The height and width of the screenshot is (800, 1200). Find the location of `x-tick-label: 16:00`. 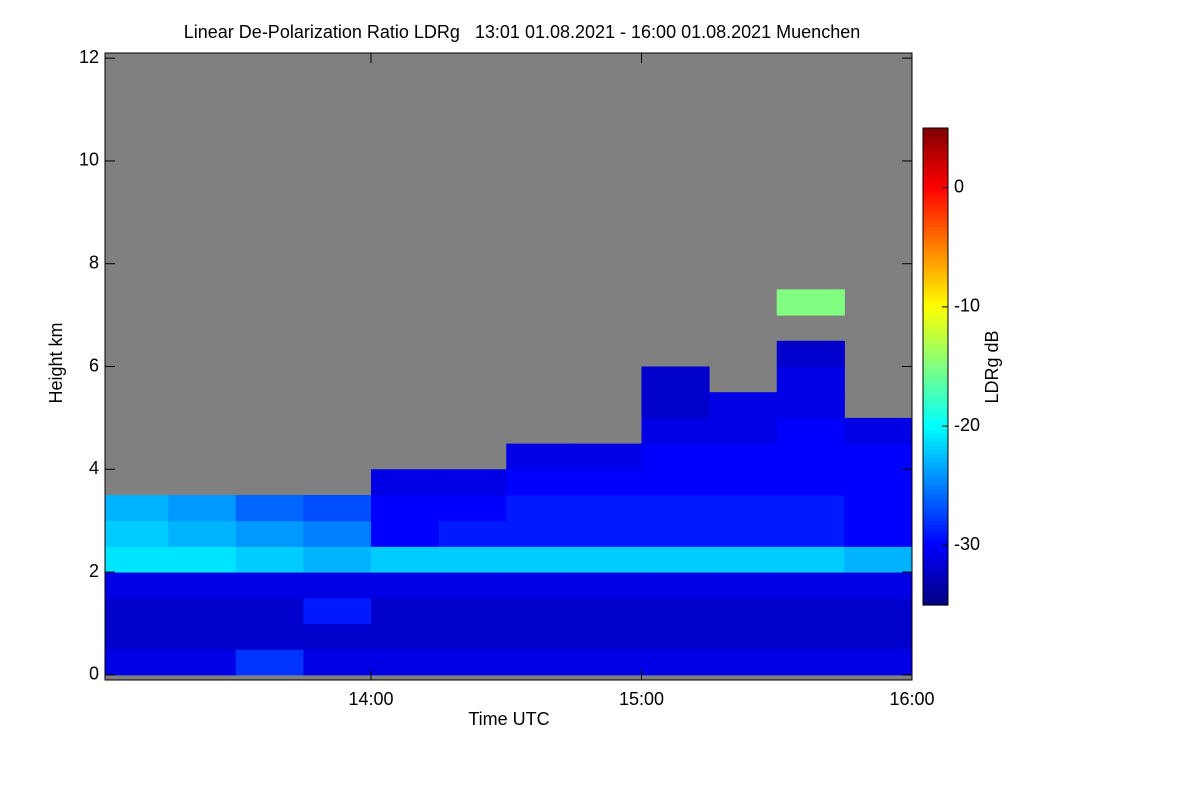

x-tick-label: 16:00 is located at coordinates (911, 699).